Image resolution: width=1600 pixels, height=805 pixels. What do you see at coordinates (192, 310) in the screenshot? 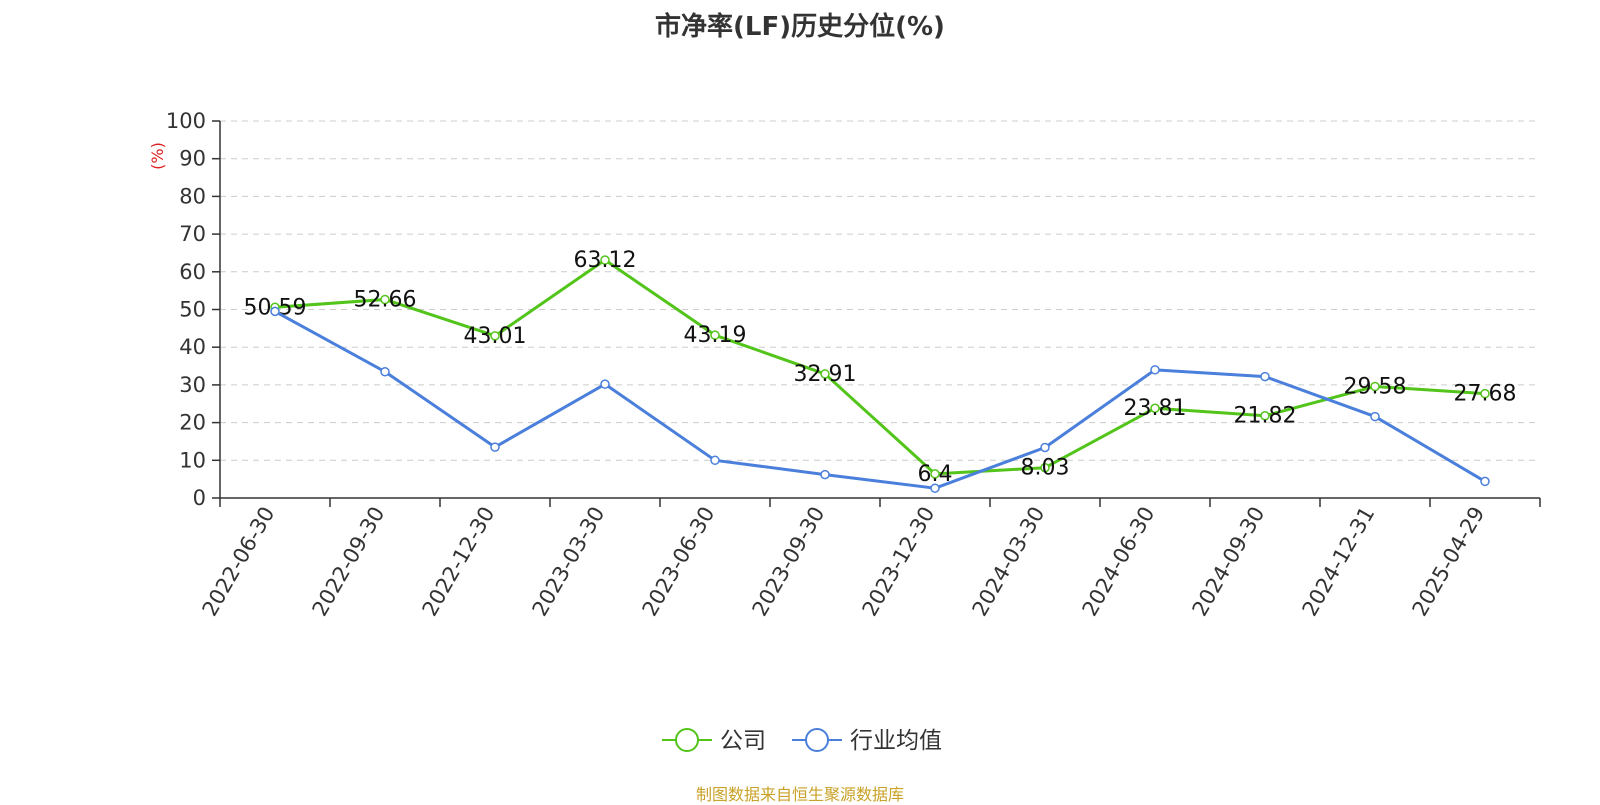
I see `y-tick-label: 50` at bounding box center [192, 310].